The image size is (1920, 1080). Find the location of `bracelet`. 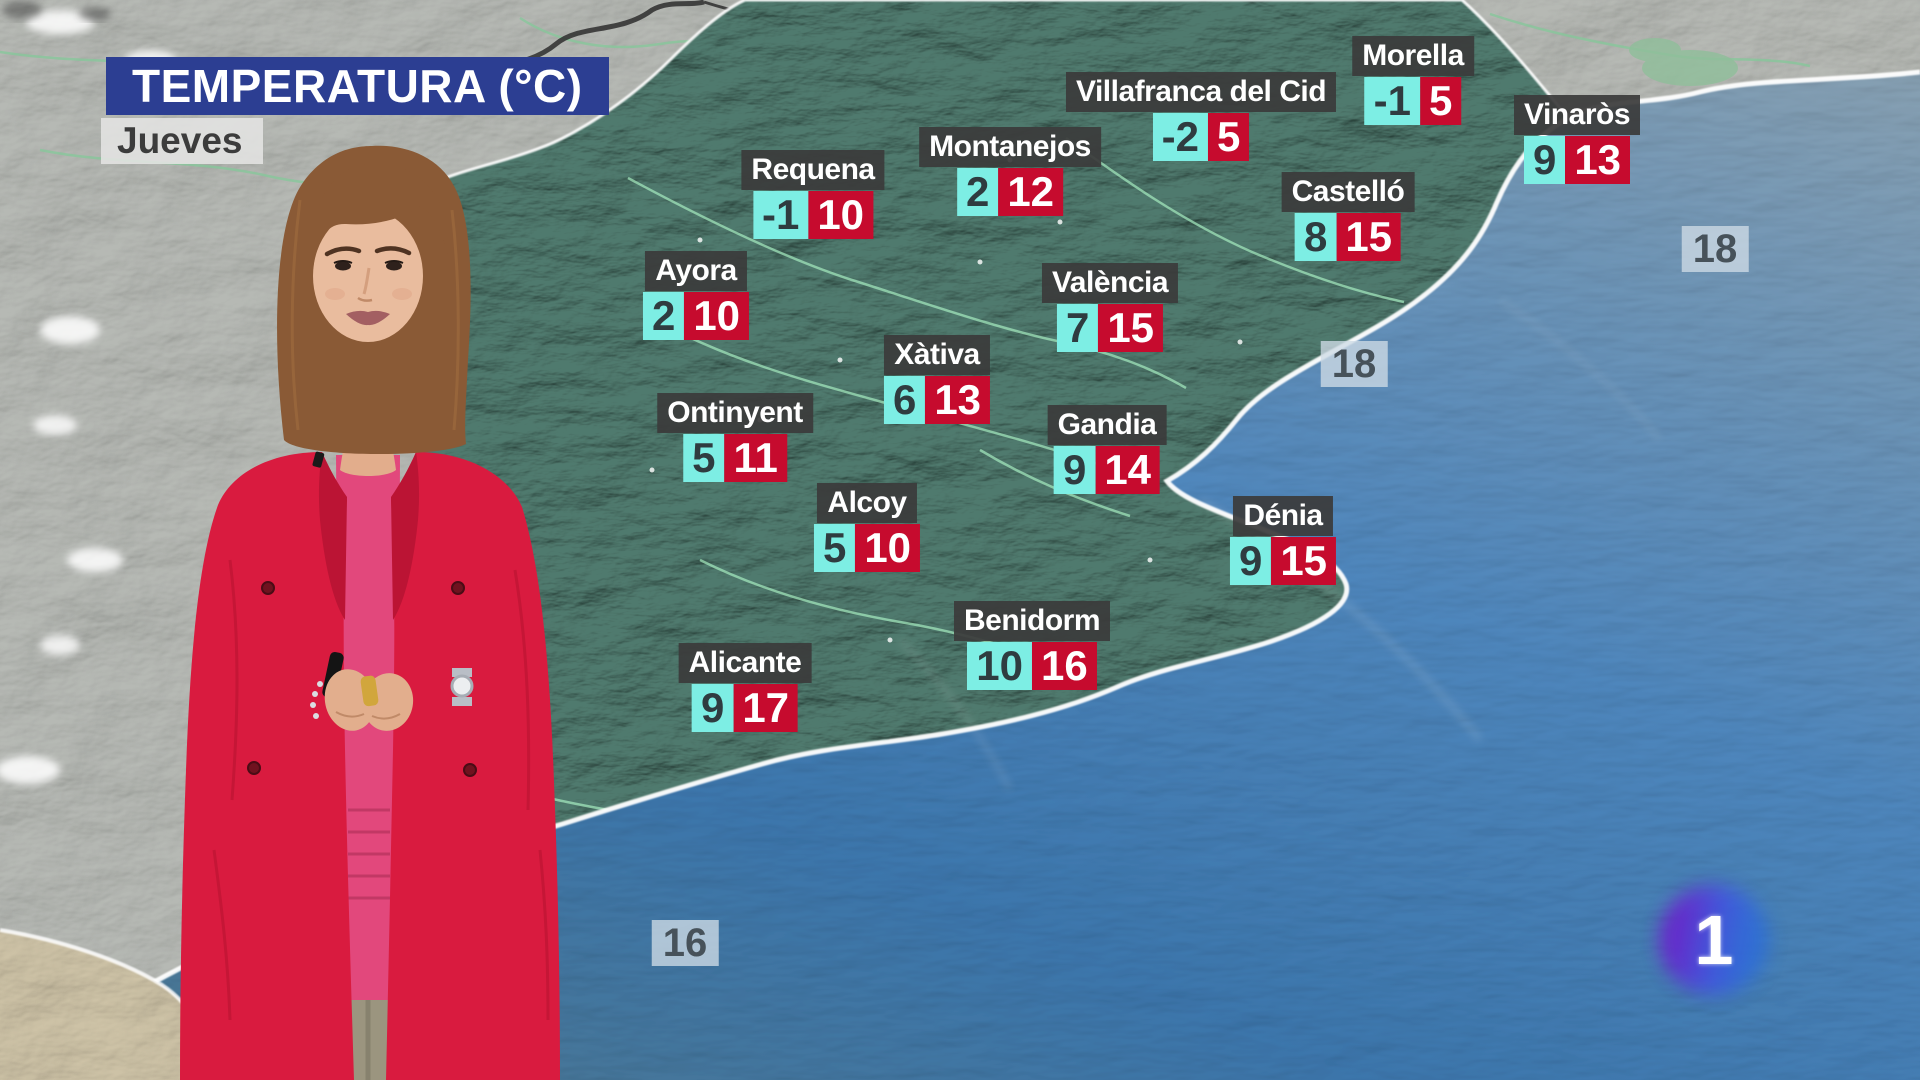

bracelet is located at coordinates (316, 700).